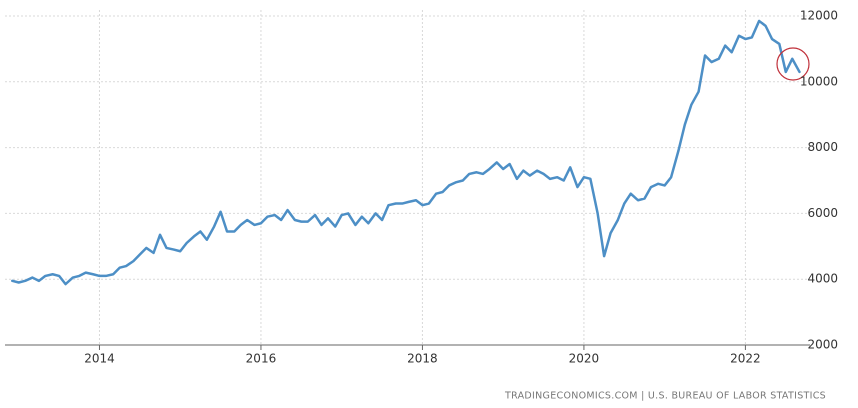 The width and height of the screenshot is (858, 408). I want to click on y-tick-label: 6000, so click(822, 213).